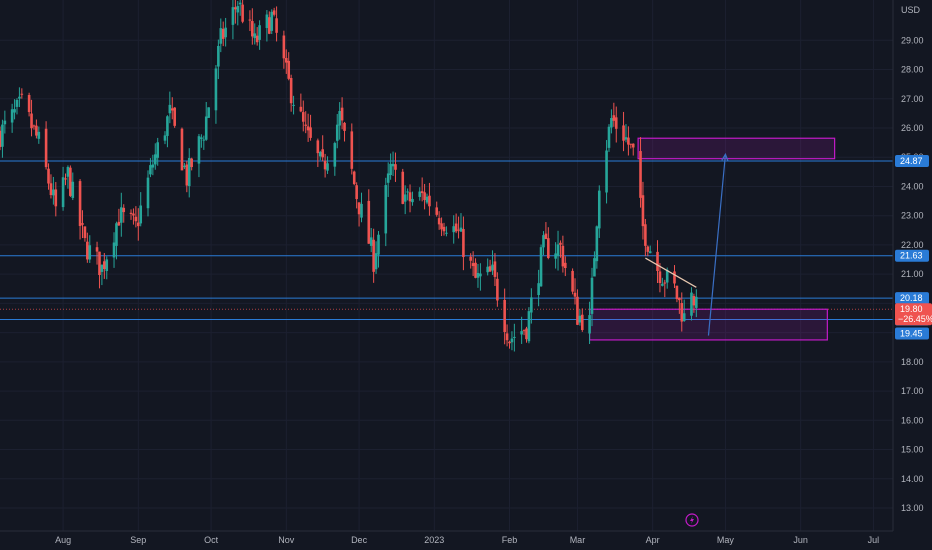 This screenshot has width=932, height=550. Describe the element at coordinates (912, 70) in the screenshot. I see `price-tick-label: 28.00` at that location.